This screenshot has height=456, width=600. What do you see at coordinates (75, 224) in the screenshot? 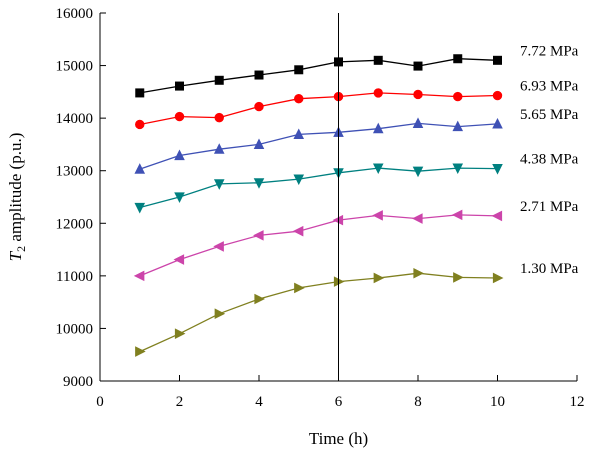
I see `y-tick-label: 12000` at bounding box center [75, 224].